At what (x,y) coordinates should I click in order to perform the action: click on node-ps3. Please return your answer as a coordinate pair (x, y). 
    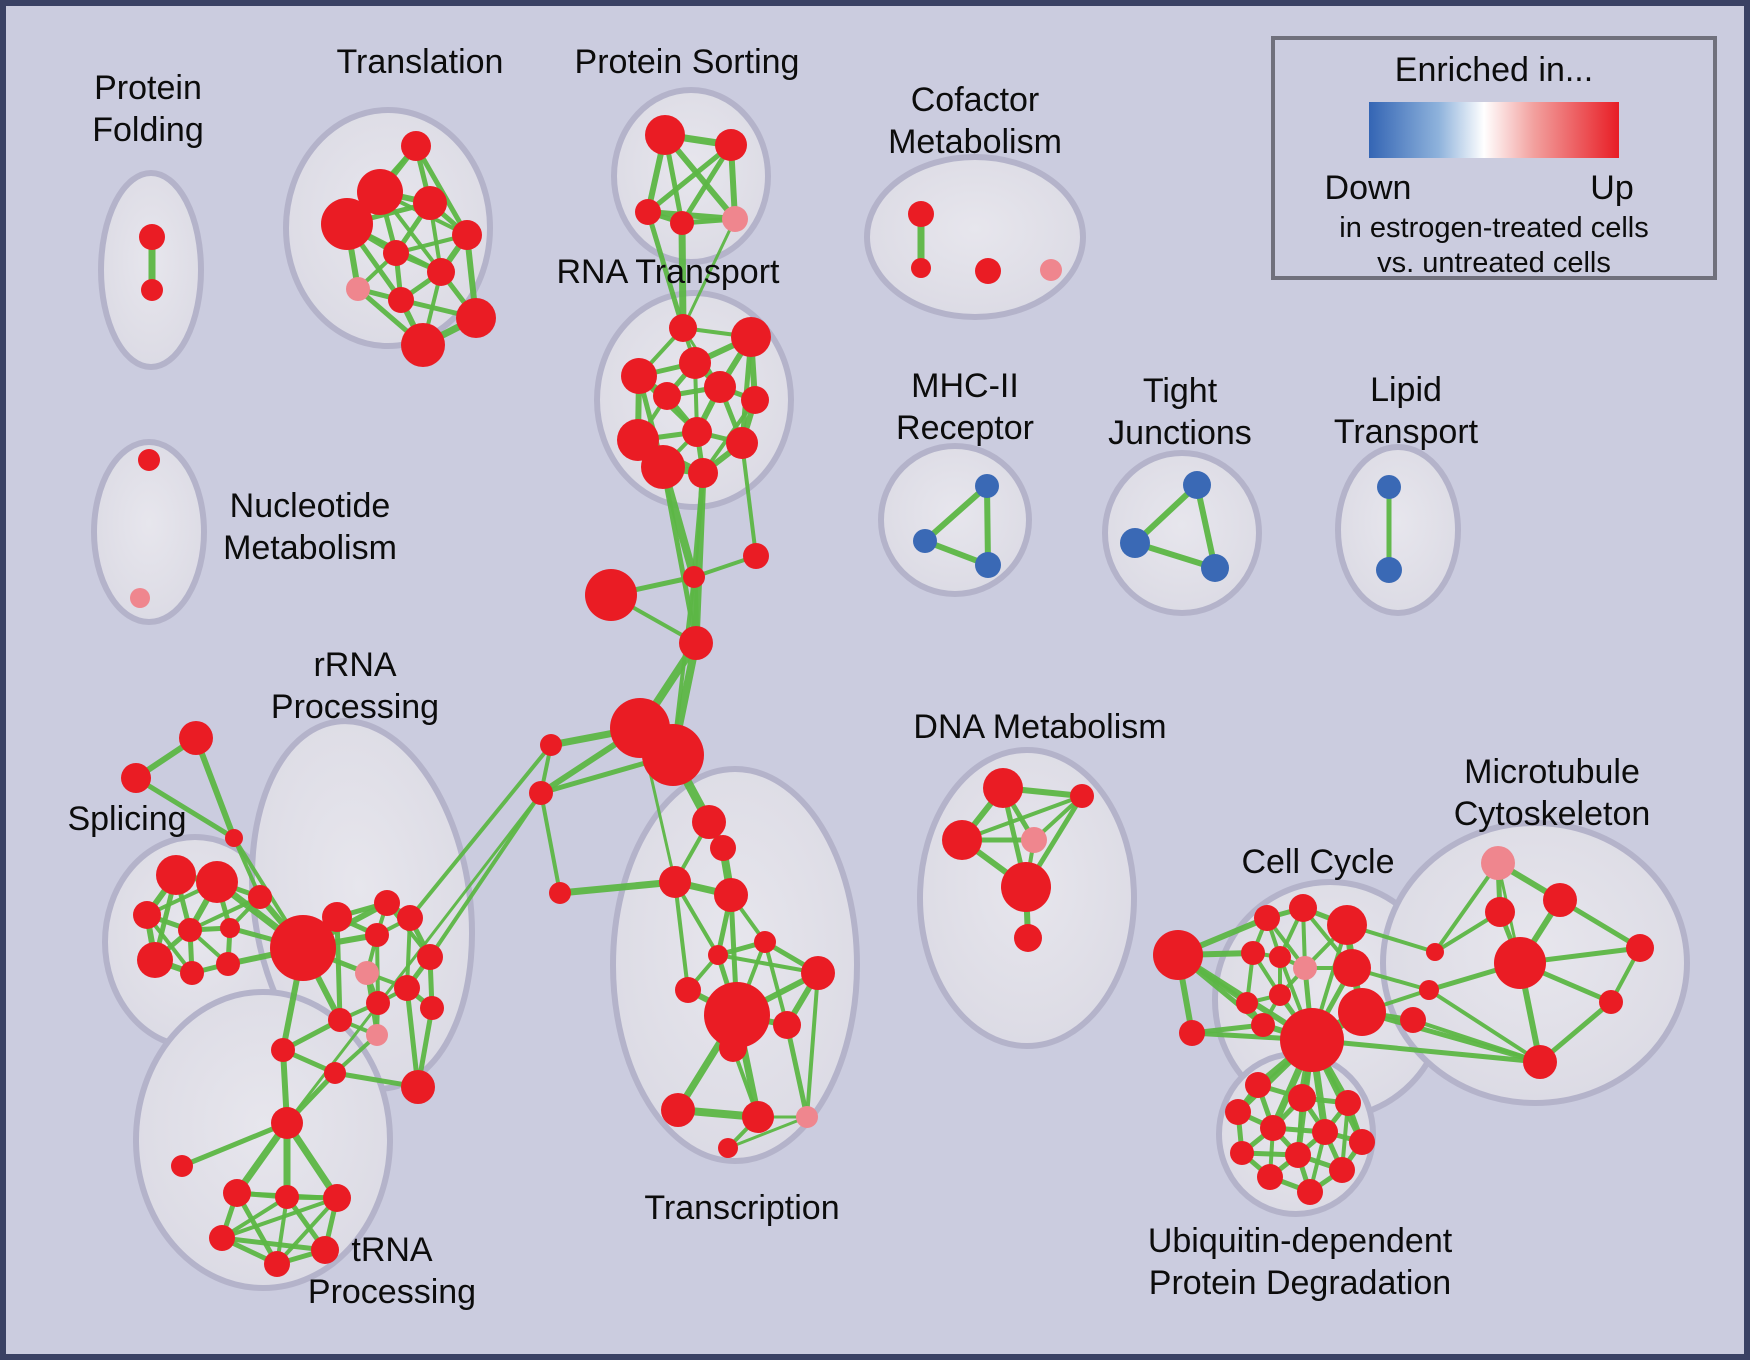
    Looking at the image, I should click on (648, 212).